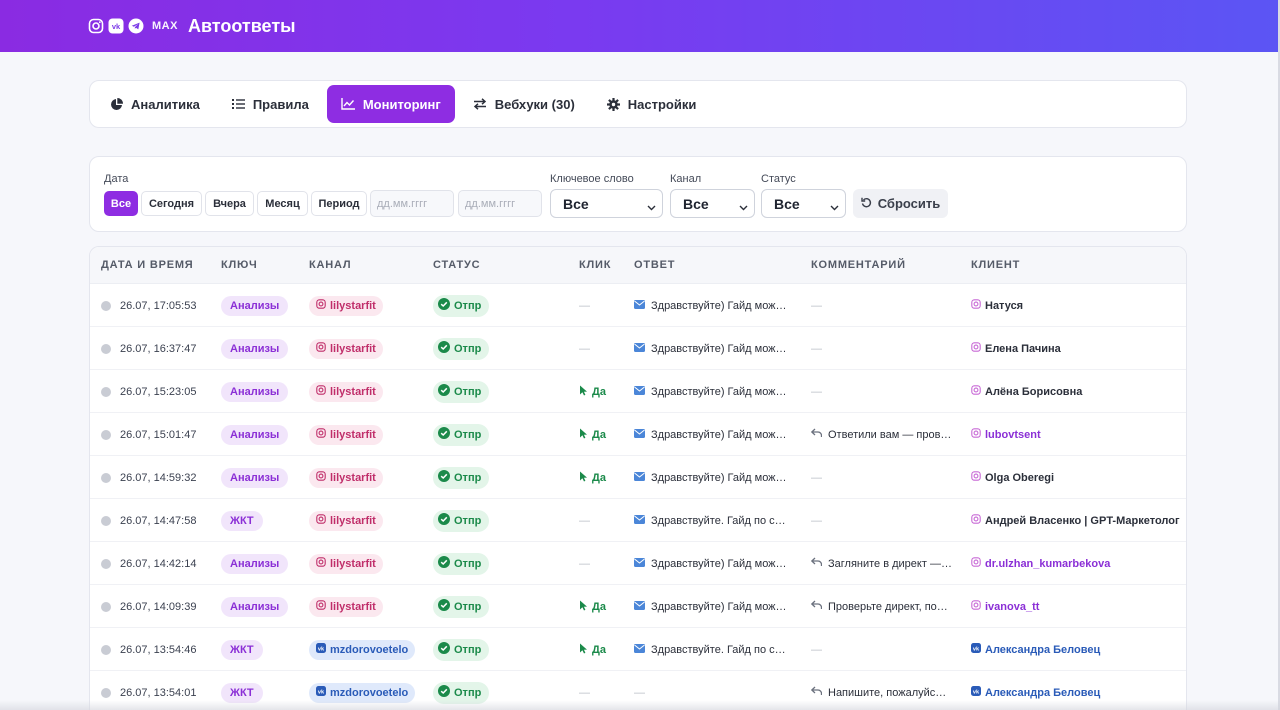 The width and height of the screenshot is (1280, 710). What do you see at coordinates (165, 26) in the screenshot?
I see `max-label: MAX` at bounding box center [165, 26].